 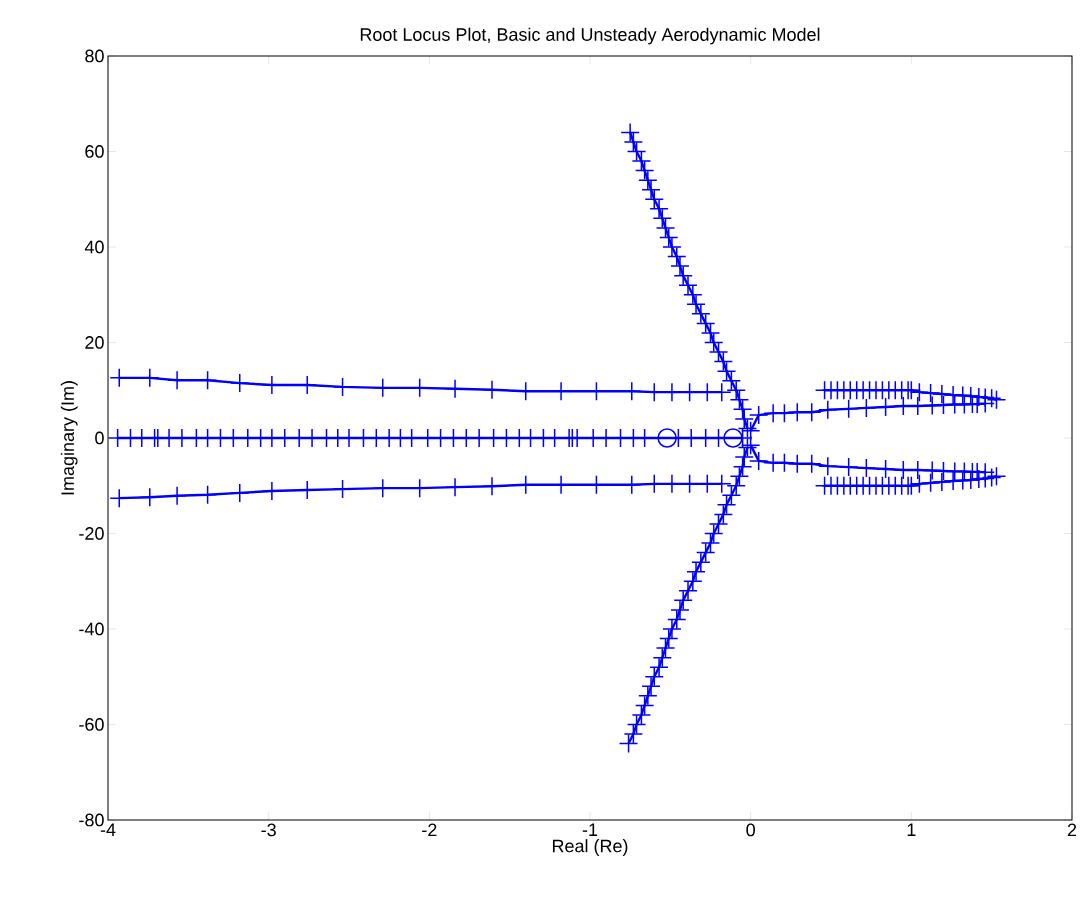 I want to click on x-tick-label: -2, so click(x=429, y=830).